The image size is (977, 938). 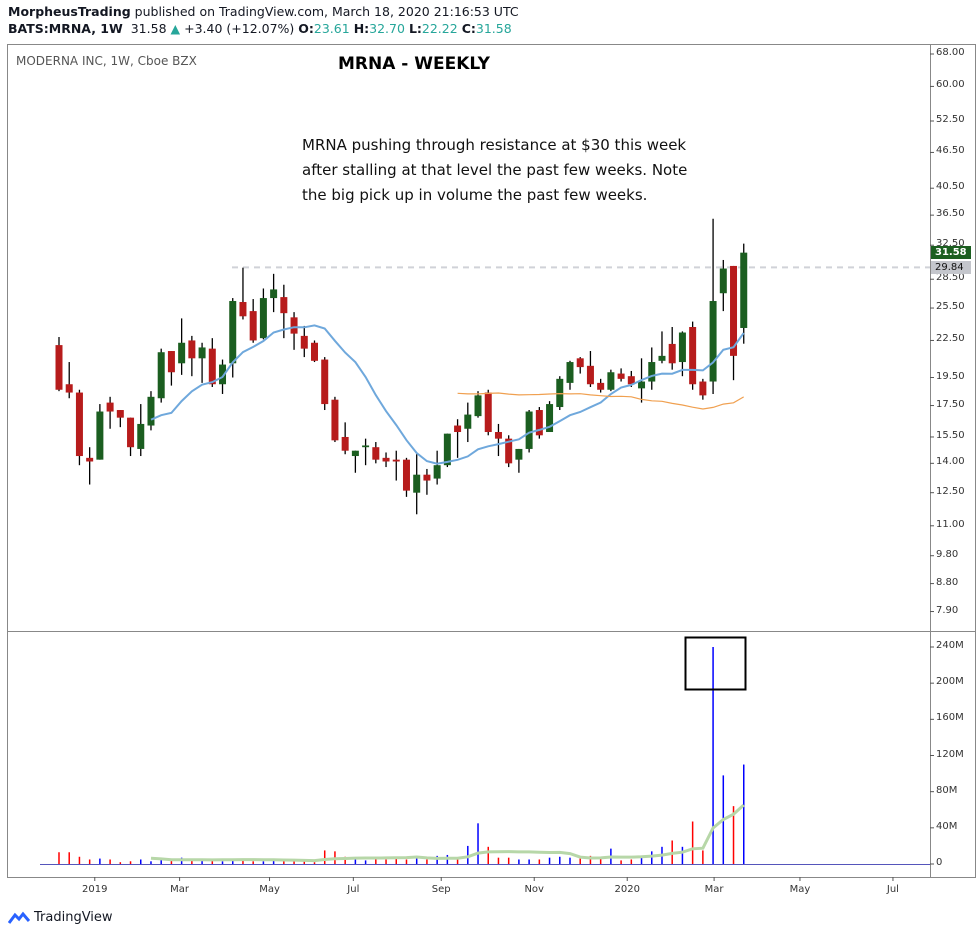 What do you see at coordinates (493, 28) in the screenshot?
I see `close-value: 31.58` at bounding box center [493, 28].